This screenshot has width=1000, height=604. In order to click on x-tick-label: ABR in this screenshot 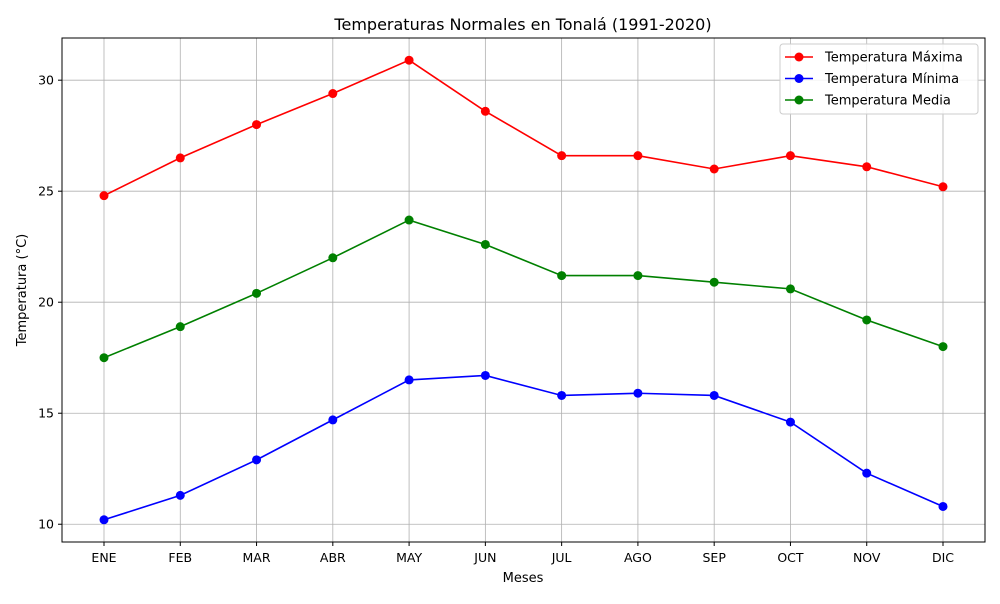, I will do `click(333, 557)`.